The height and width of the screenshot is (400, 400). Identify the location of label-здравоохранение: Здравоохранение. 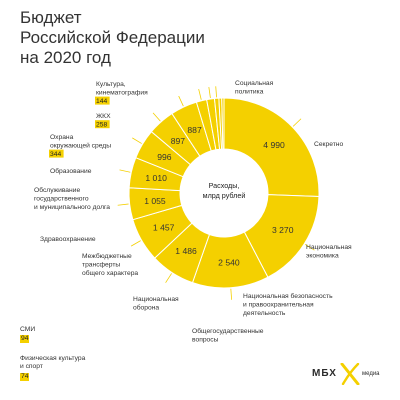
(68, 239).